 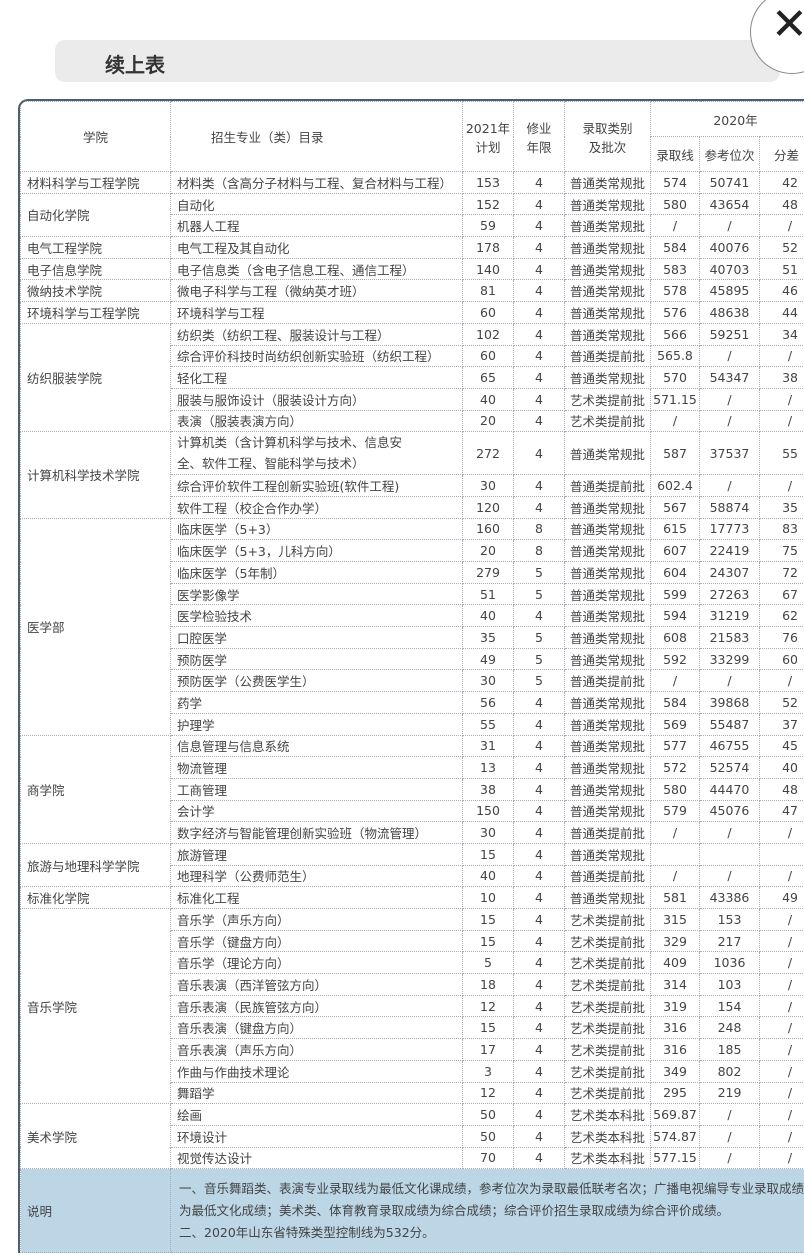 What do you see at coordinates (316, 377) in the screenshot?
I see `major-cell: 轻化工程` at bounding box center [316, 377].